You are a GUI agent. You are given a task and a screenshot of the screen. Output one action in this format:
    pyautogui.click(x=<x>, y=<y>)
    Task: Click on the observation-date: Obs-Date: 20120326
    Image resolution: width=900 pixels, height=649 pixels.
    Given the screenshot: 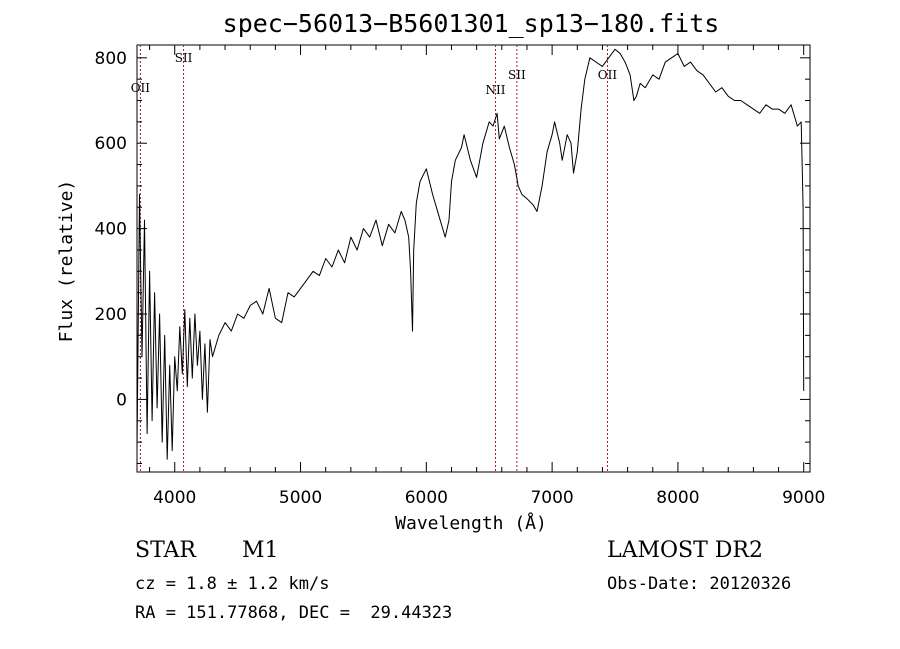 What is the action you would take?
    pyautogui.click(x=699, y=584)
    